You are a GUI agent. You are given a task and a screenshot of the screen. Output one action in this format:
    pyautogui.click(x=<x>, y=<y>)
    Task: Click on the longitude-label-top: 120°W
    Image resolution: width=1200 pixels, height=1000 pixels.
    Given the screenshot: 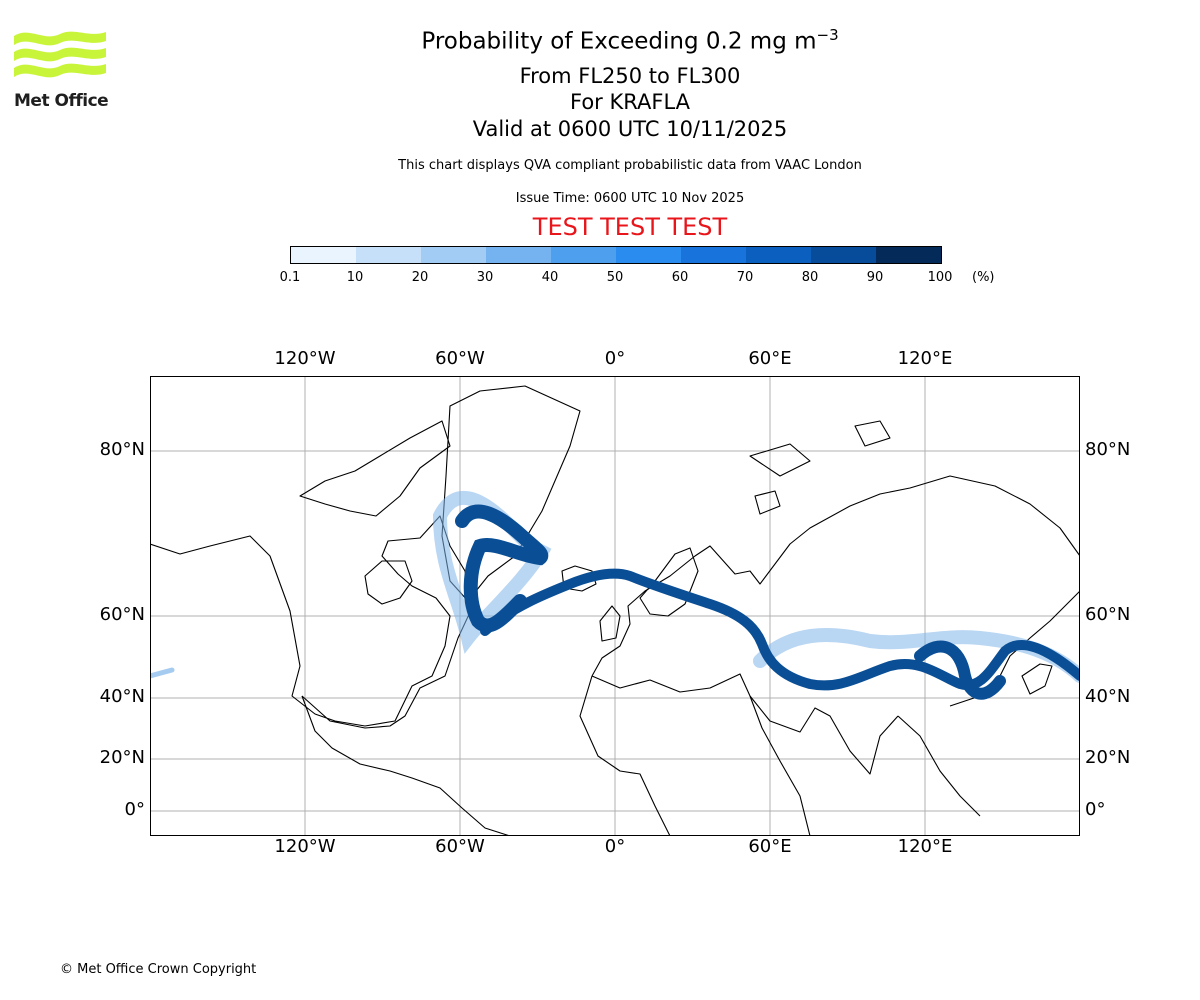 What is the action you would take?
    pyautogui.click(x=305, y=358)
    